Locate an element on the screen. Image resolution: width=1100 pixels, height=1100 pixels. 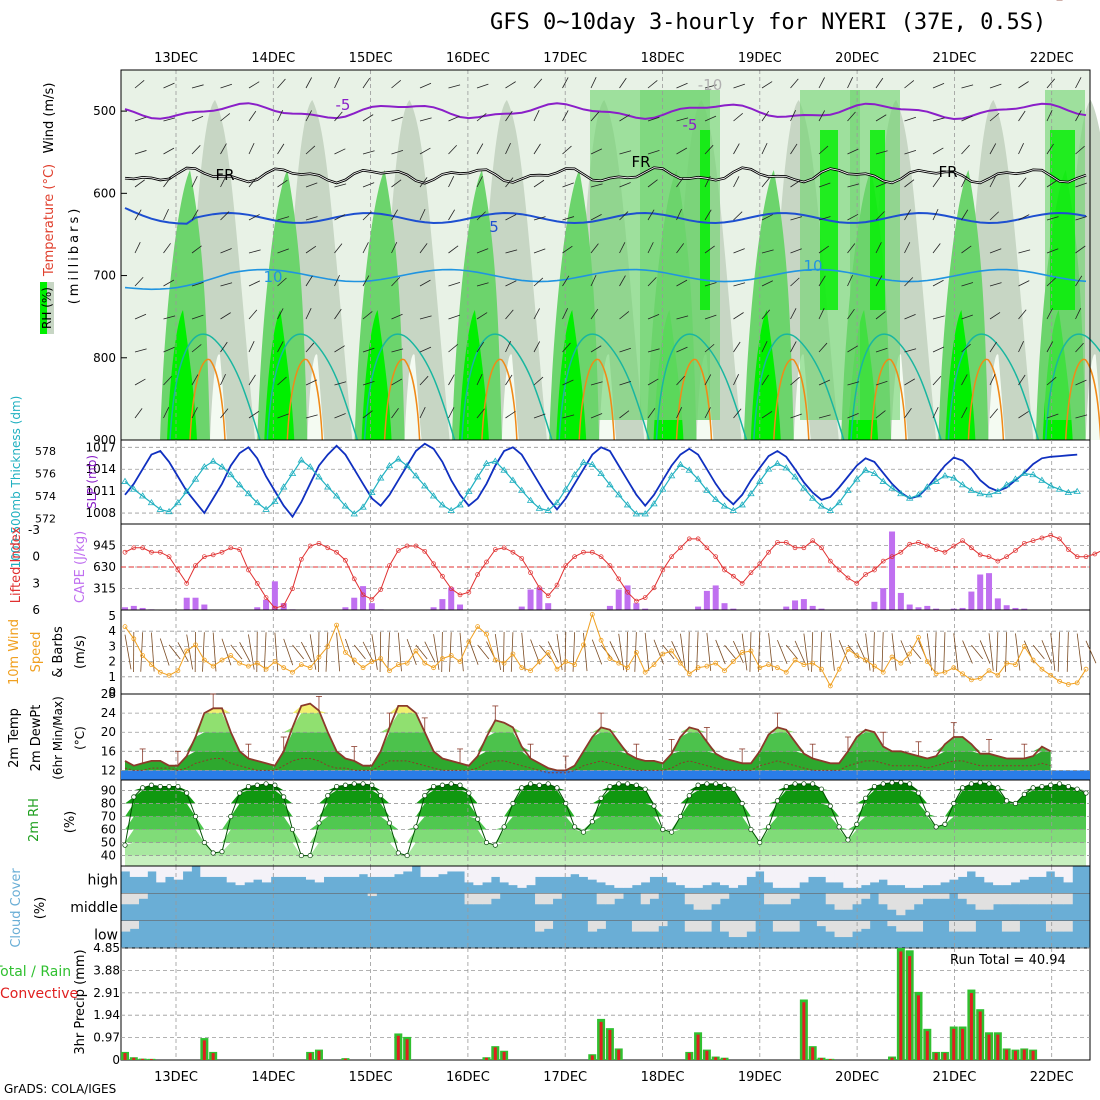
cloud-row-label: high is located at coordinates (102, 881).